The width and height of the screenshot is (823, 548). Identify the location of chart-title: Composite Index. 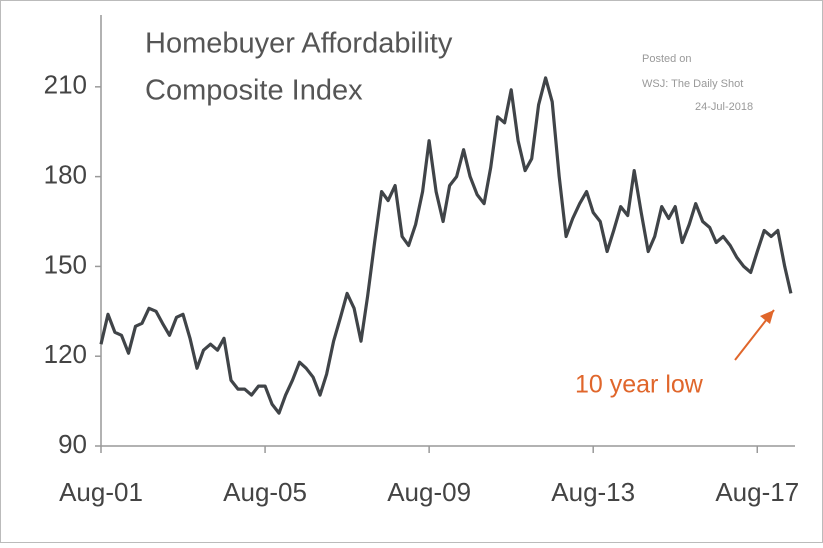
(254, 91).